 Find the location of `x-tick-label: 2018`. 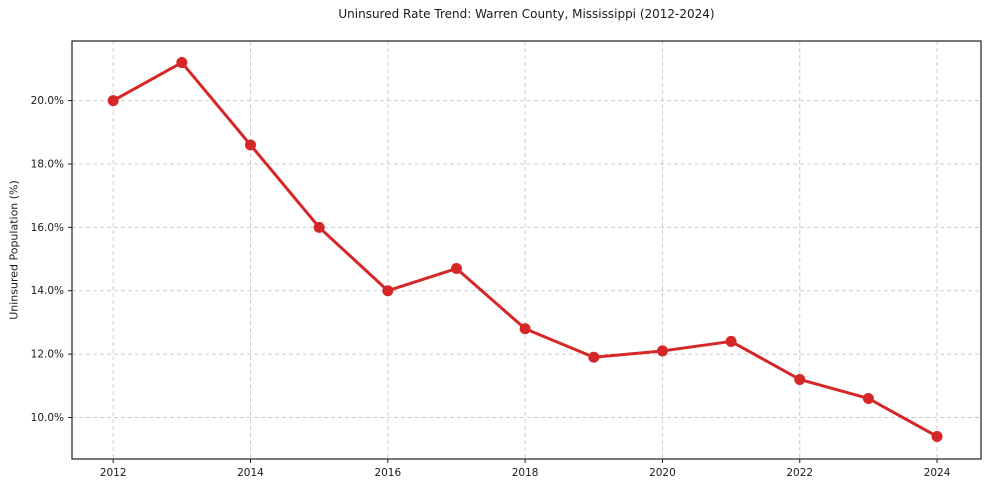

x-tick-label: 2018 is located at coordinates (525, 473).